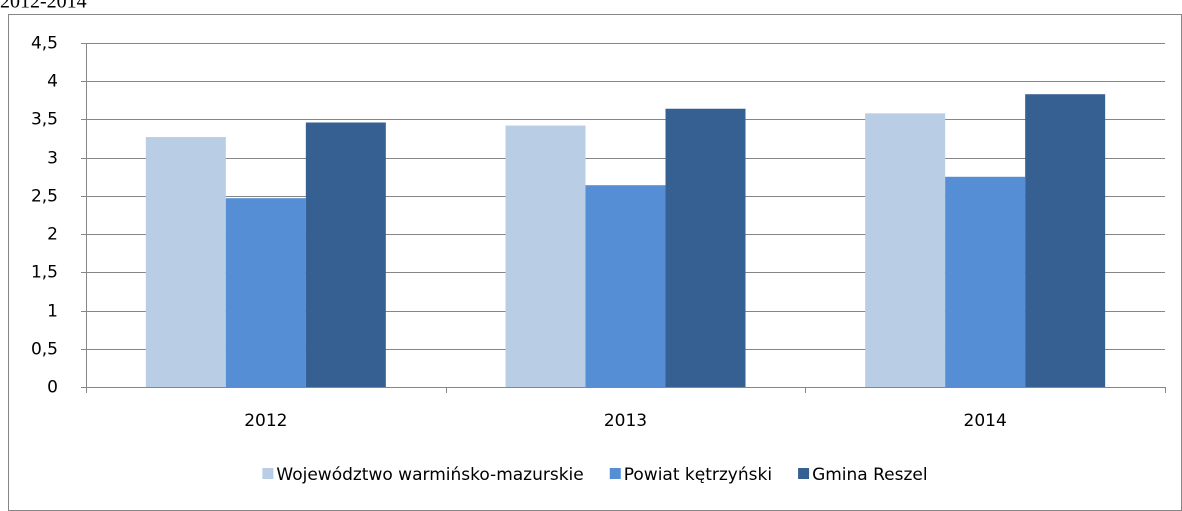 The height and width of the screenshot is (511, 1182). What do you see at coordinates (43, 6) in the screenshot?
I see `chart-title: 2012-2014` at bounding box center [43, 6].